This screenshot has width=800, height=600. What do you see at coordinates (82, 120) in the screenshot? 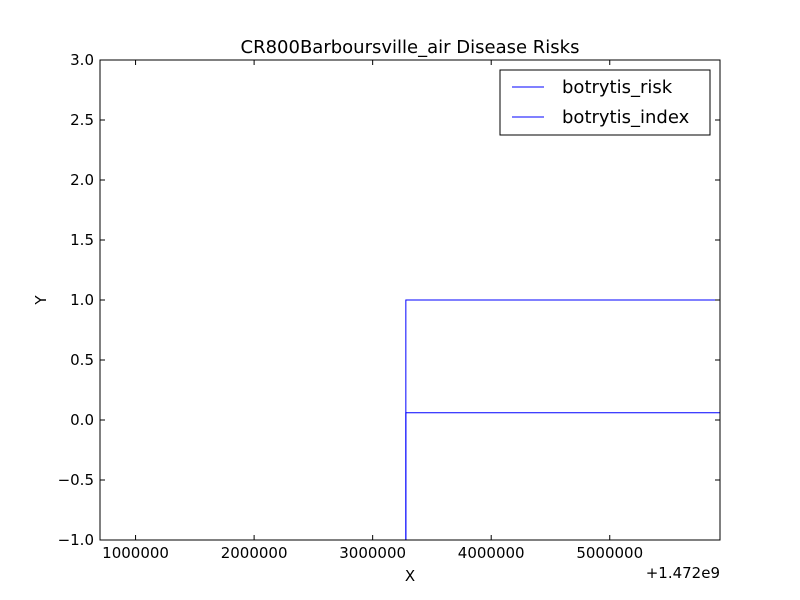
I see `y-tick-label: 2.5` at bounding box center [82, 120].